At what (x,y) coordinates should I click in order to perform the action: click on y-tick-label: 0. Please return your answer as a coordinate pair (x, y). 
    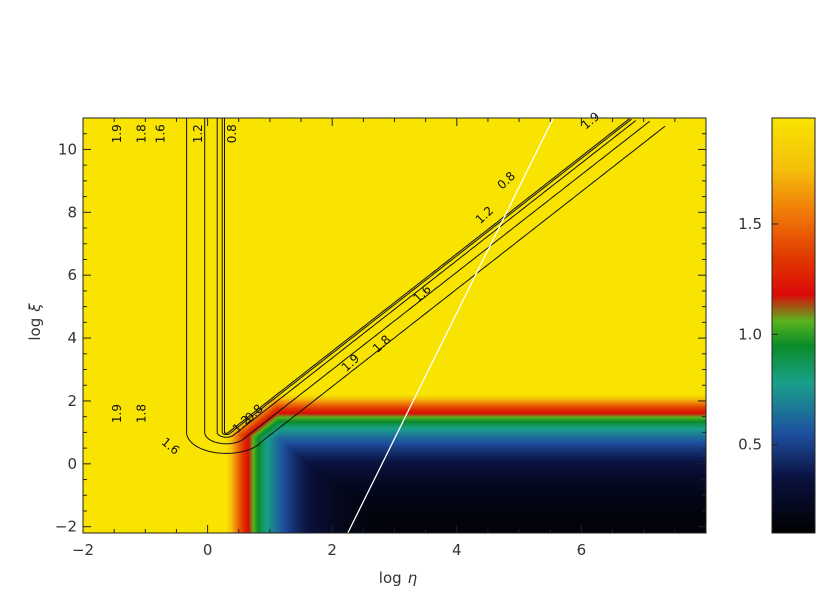
    Looking at the image, I should click on (72, 464).